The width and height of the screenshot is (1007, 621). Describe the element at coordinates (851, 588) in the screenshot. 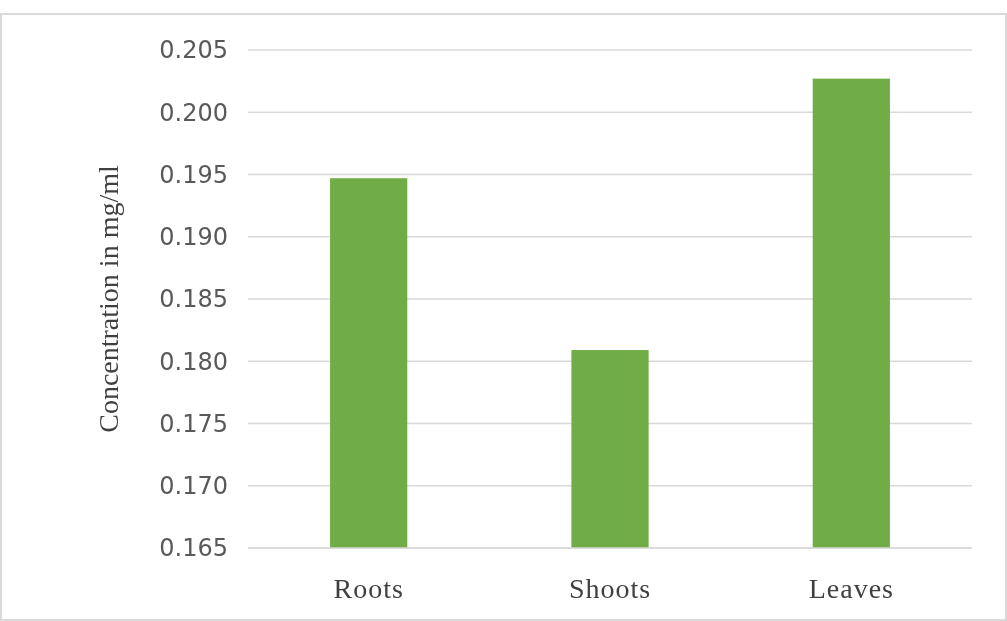

I see `x-tick-label: Leaves` at that location.